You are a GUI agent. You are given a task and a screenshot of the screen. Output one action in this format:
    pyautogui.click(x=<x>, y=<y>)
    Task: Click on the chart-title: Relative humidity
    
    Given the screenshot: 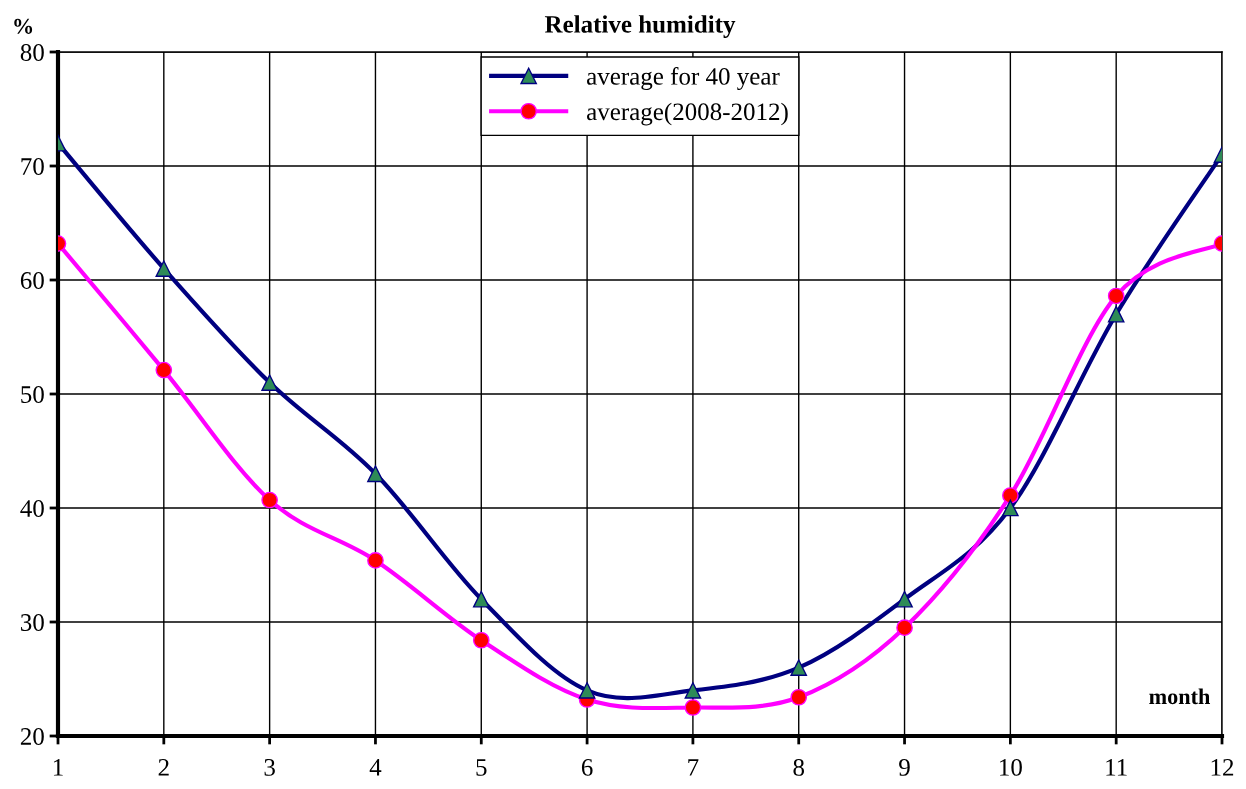 What is the action you would take?
    pyautogui.click(x=640, y=26)
    